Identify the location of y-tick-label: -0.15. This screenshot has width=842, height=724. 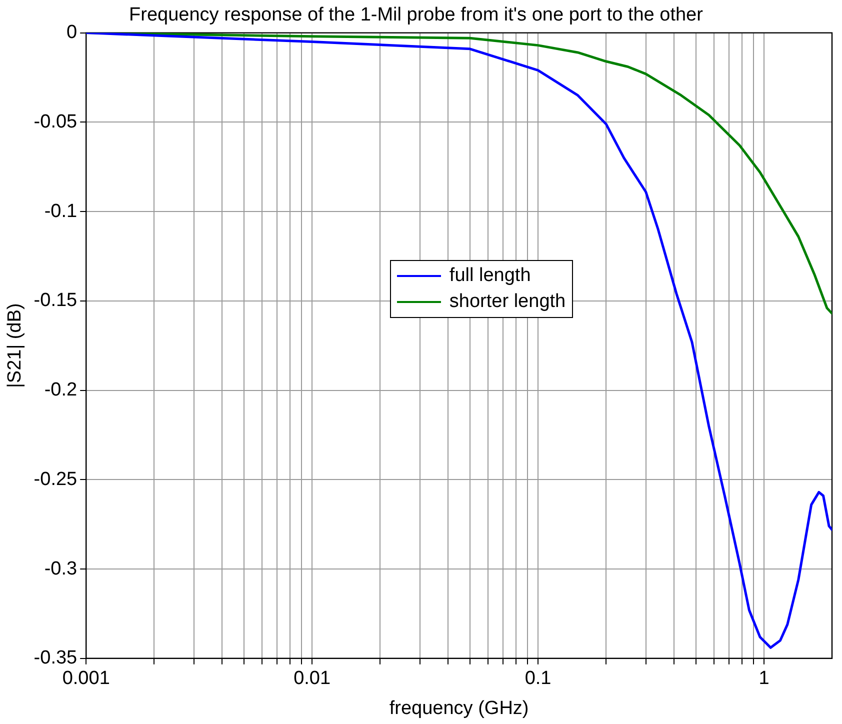
(56, 301).